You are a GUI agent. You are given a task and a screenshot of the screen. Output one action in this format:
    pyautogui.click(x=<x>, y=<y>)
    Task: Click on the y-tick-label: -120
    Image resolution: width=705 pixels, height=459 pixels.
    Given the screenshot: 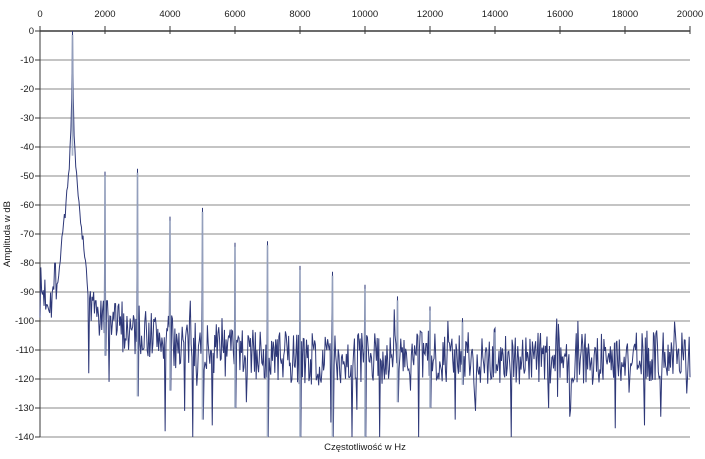 What is the action you would take?
    pyautogui.click(x=24, y=379)
    